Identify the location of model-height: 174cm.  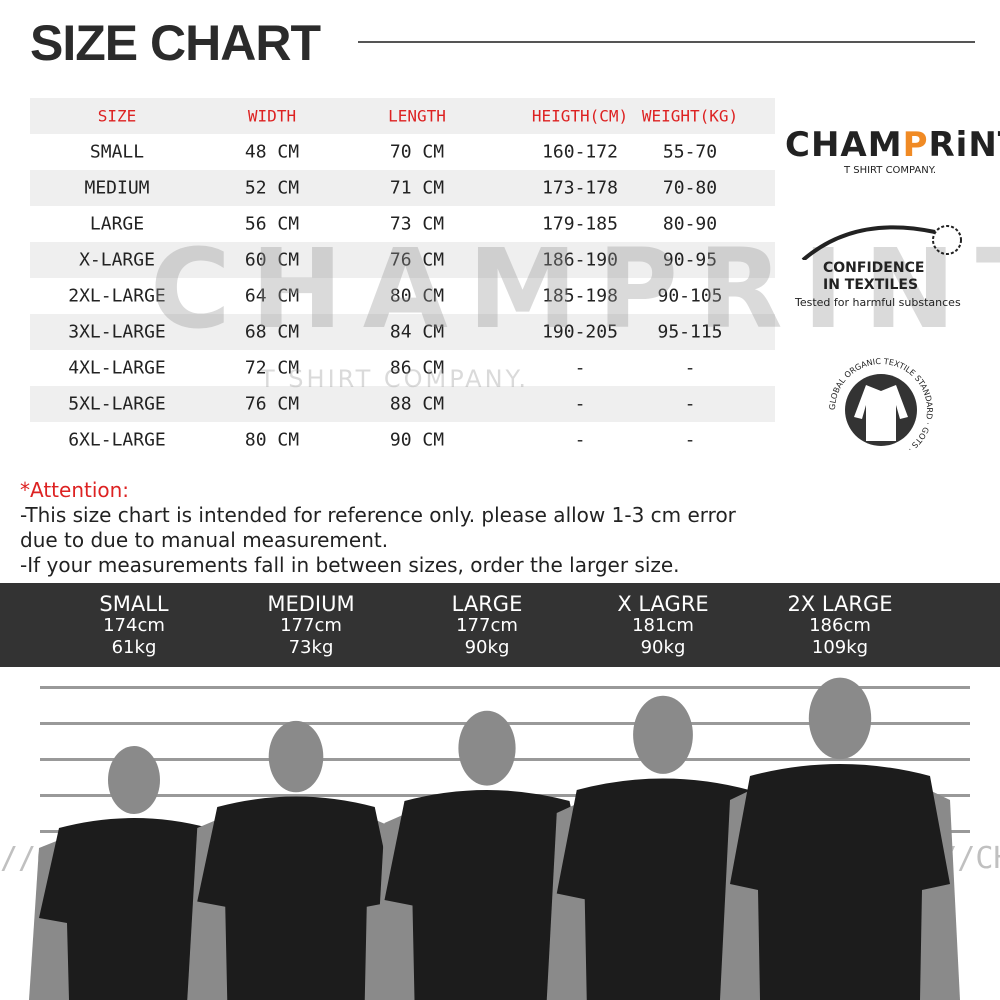
(134, 625).